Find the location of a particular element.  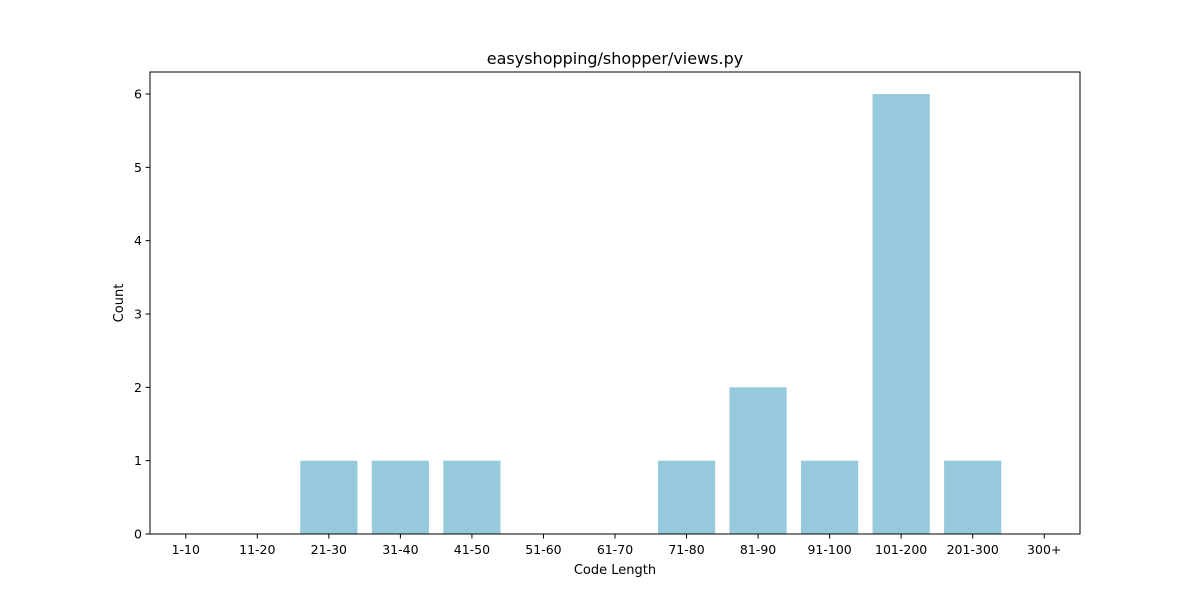

chart-title: easyshopping/shopper/views.py is located at coordinates (615, 58).